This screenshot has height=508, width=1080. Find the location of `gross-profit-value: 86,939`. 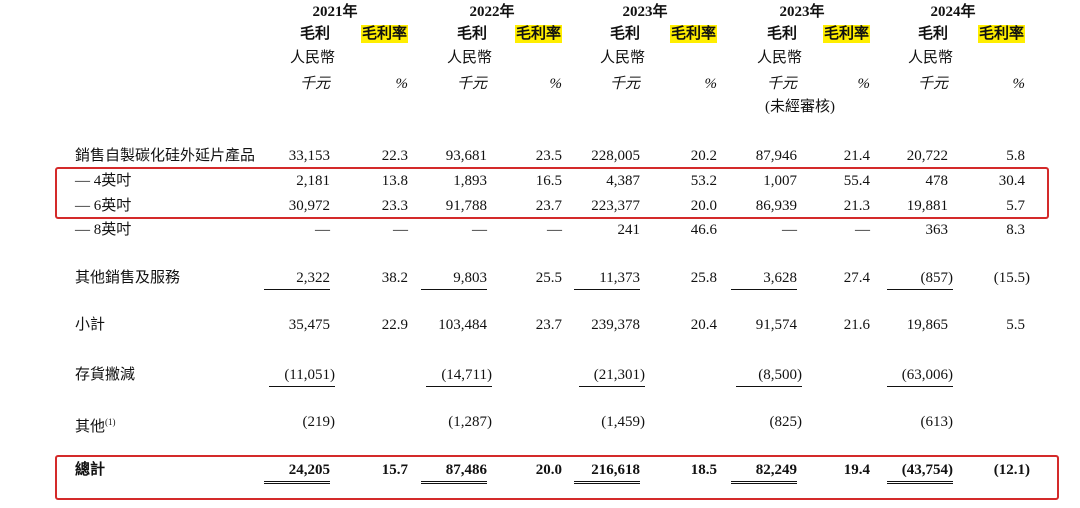

gross-profit-value: 86,939 is located at coordinates (776, 206).